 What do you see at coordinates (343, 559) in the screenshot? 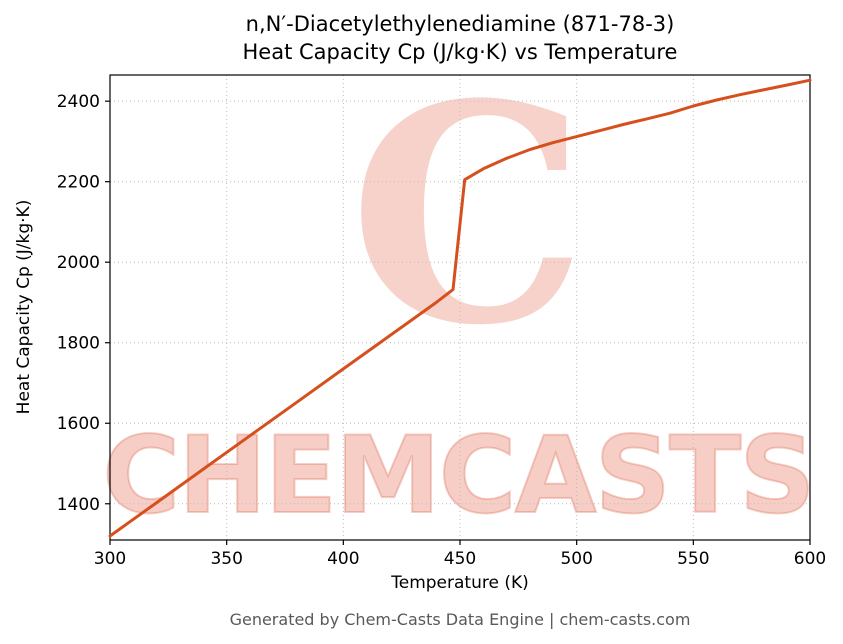
I see `x-tick-label: 400` at bounding box center [343, 559].